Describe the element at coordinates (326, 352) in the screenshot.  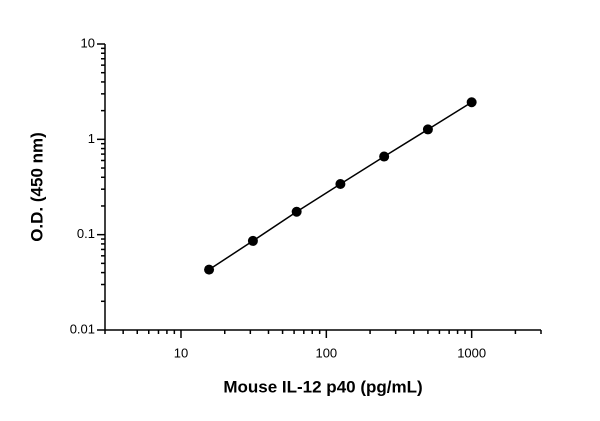
I see `x-tick-label: 100` at that location.